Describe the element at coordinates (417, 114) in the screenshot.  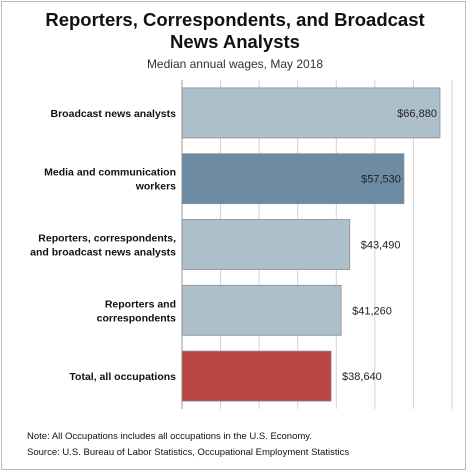
I see `value-label: $66,880` at that location.